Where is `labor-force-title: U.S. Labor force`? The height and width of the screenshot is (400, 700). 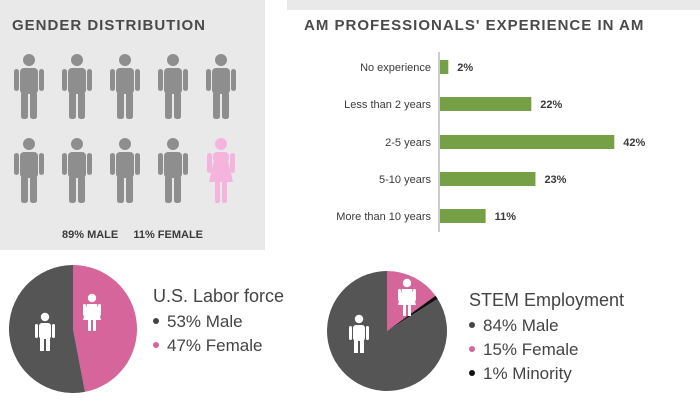 labor-force-title: U.S. Labor force is located at coordinates (219, 296).